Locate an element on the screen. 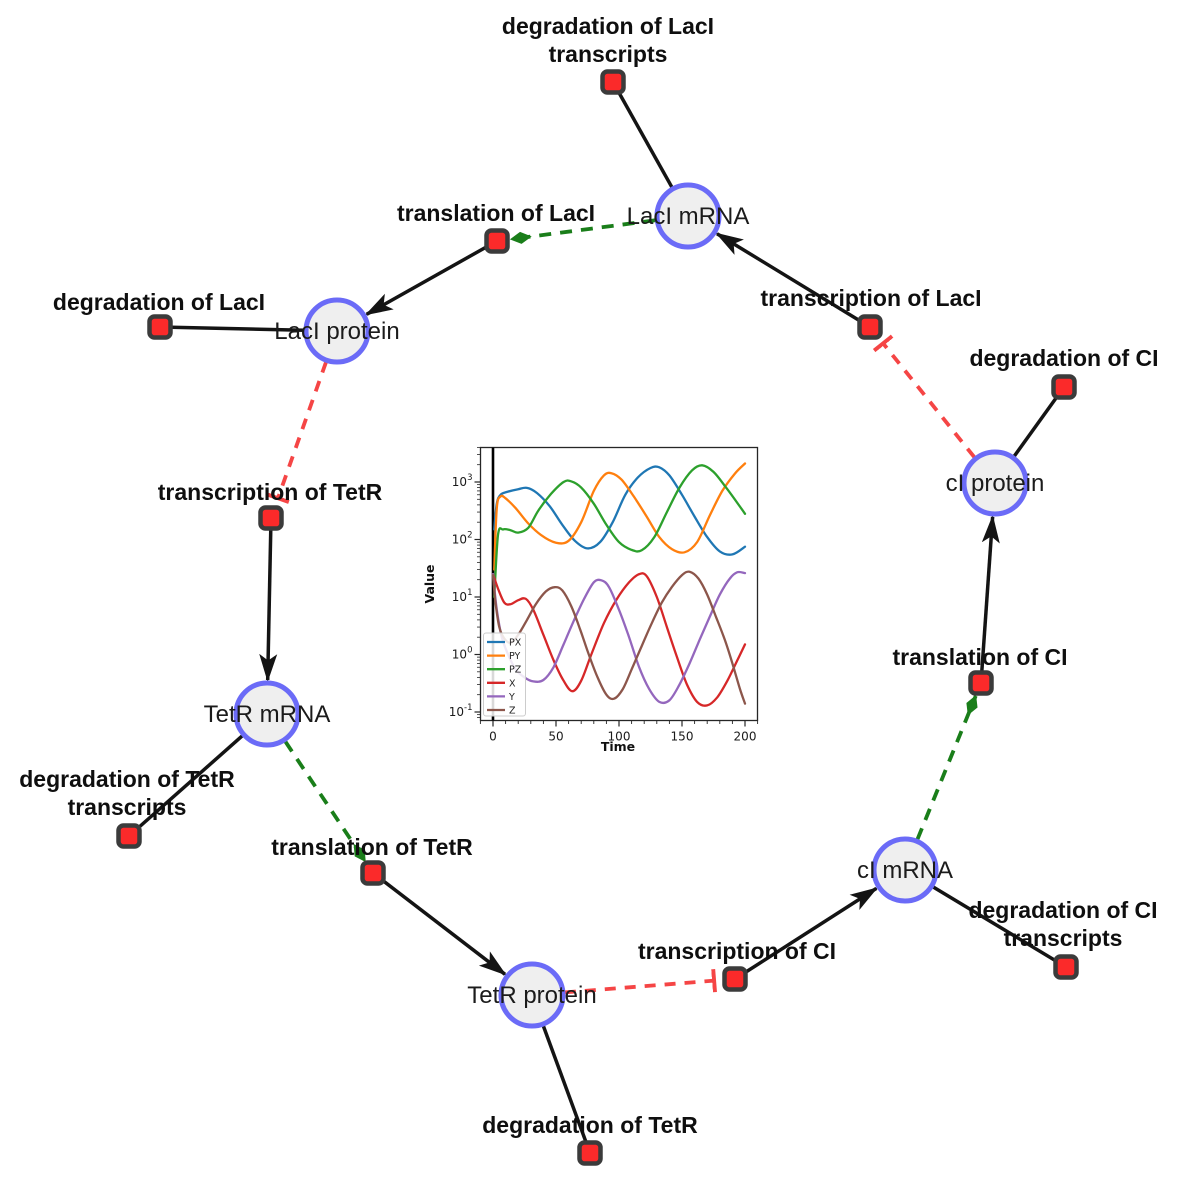 The image size is (1189, 1200). species-label-tetr-mrna: TetR mRNA is located at coordinates (267, 714).